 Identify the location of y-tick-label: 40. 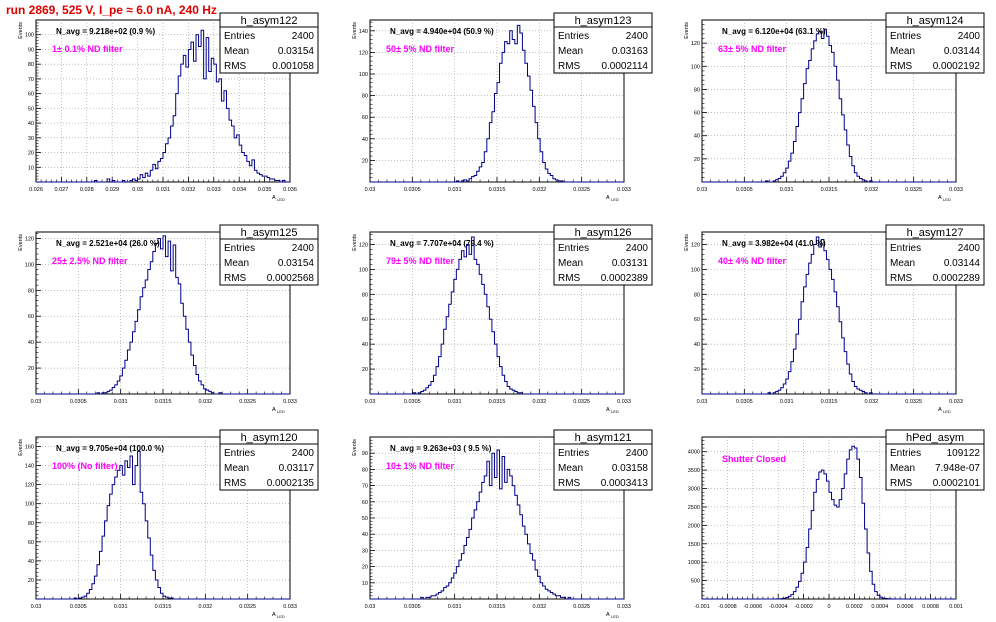
(365, 140).